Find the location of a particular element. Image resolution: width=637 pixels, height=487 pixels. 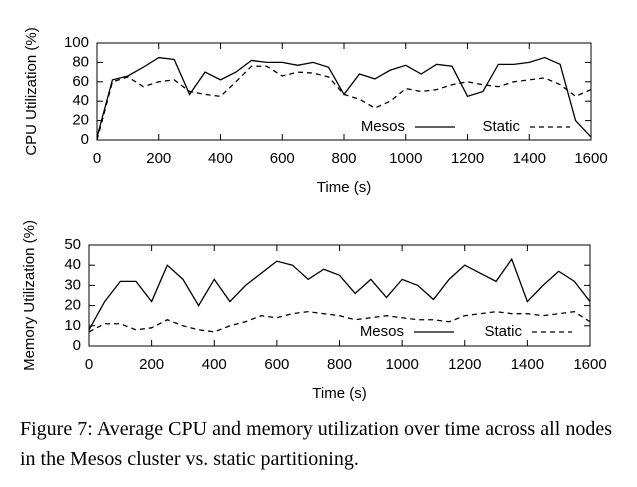

y-tick-label: 10 is located at coordinates (72, 325).